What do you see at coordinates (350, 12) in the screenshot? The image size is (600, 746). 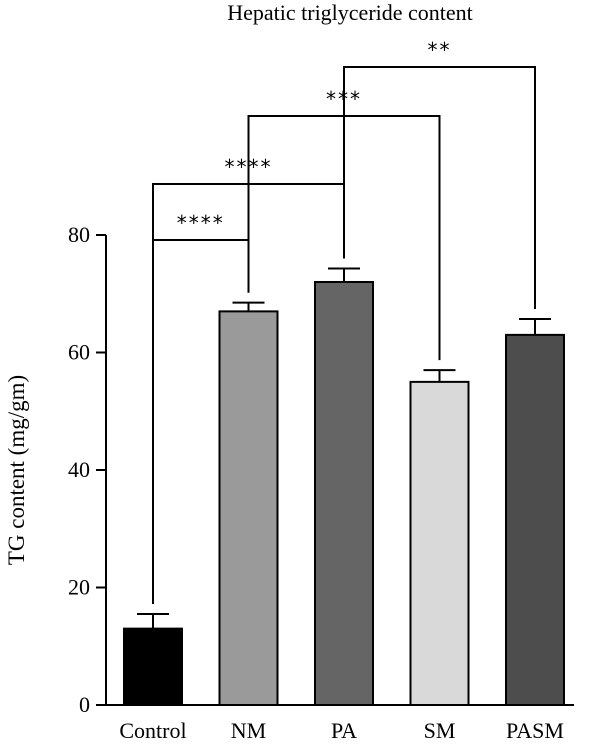 I see `chart-title: Hepatic triglyceride content` at bounding box center [350, 12].